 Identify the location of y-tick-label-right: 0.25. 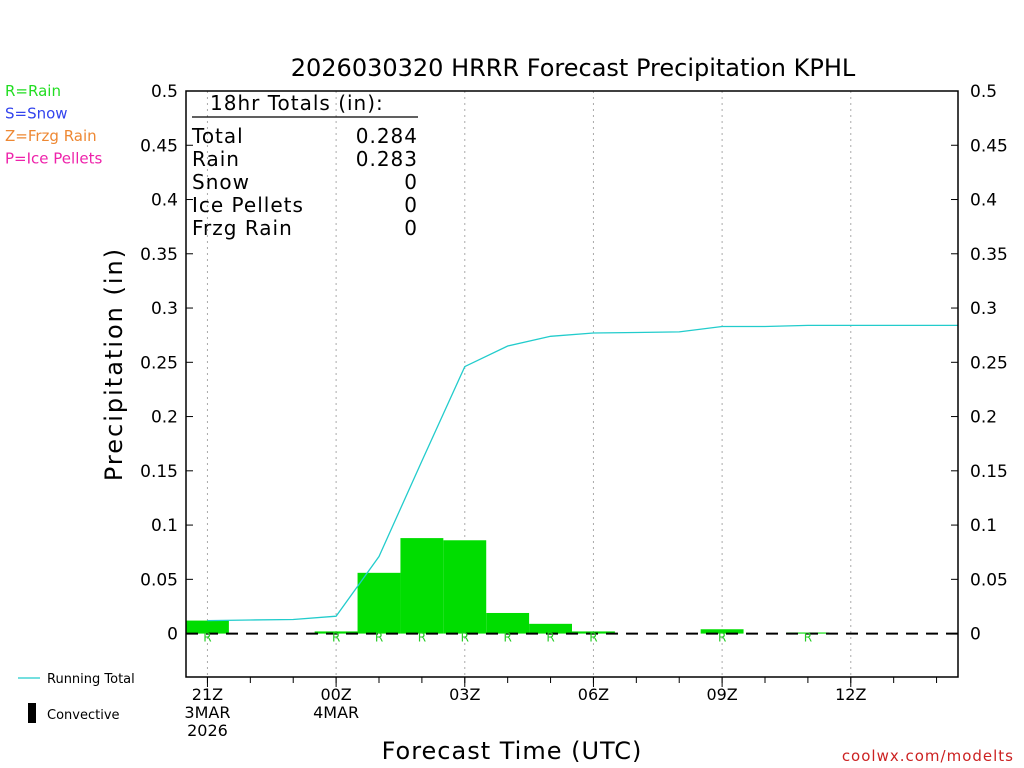
(989, 363).